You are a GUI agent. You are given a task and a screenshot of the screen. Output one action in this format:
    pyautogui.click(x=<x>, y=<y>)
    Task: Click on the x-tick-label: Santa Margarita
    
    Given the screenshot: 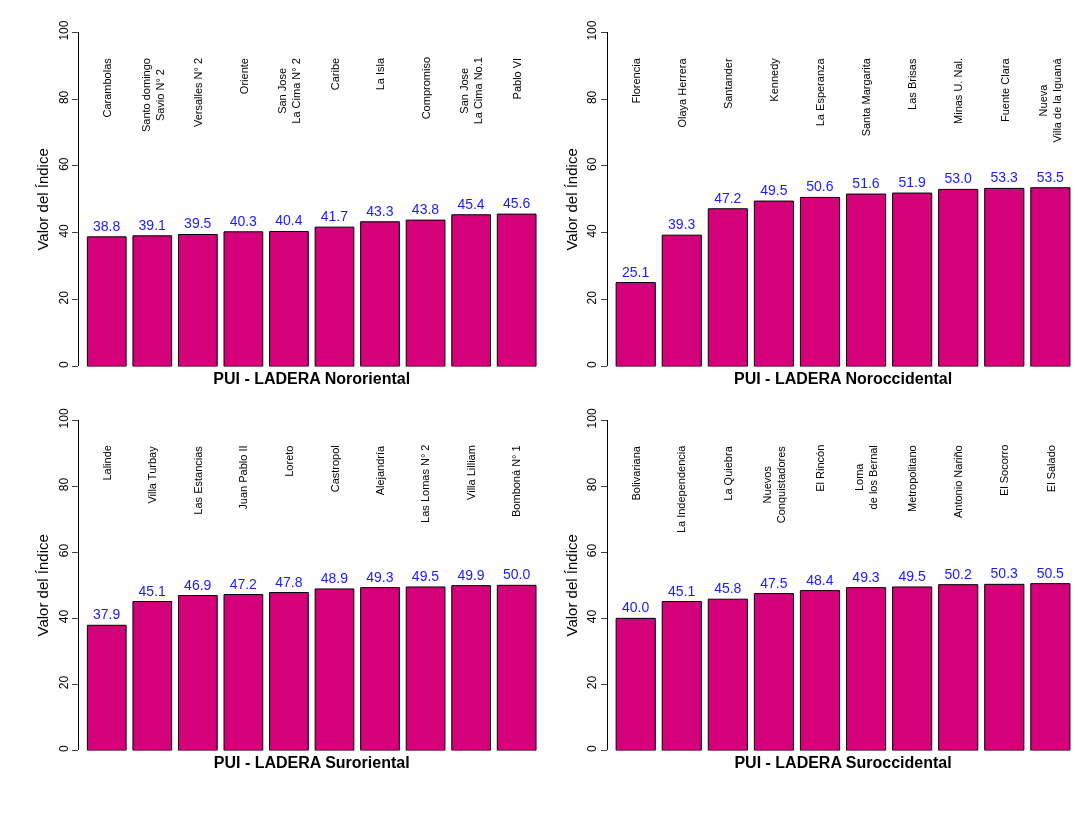 What is the action you would take?
    pyautogui.click(x=865, y=97)
    